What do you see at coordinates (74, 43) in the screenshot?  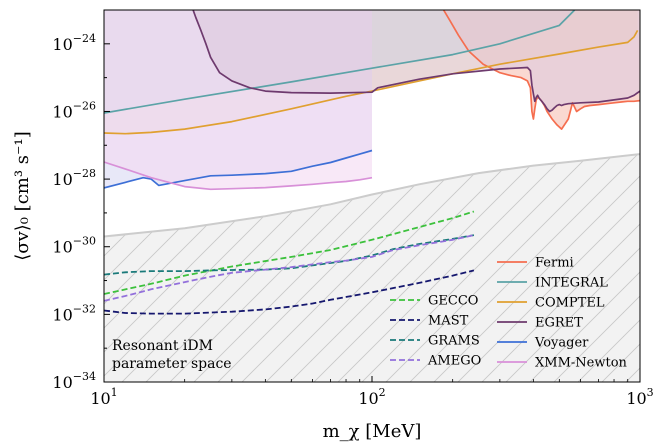 I see `y-tick-label: 10−24` at bounding box center [74, 43].